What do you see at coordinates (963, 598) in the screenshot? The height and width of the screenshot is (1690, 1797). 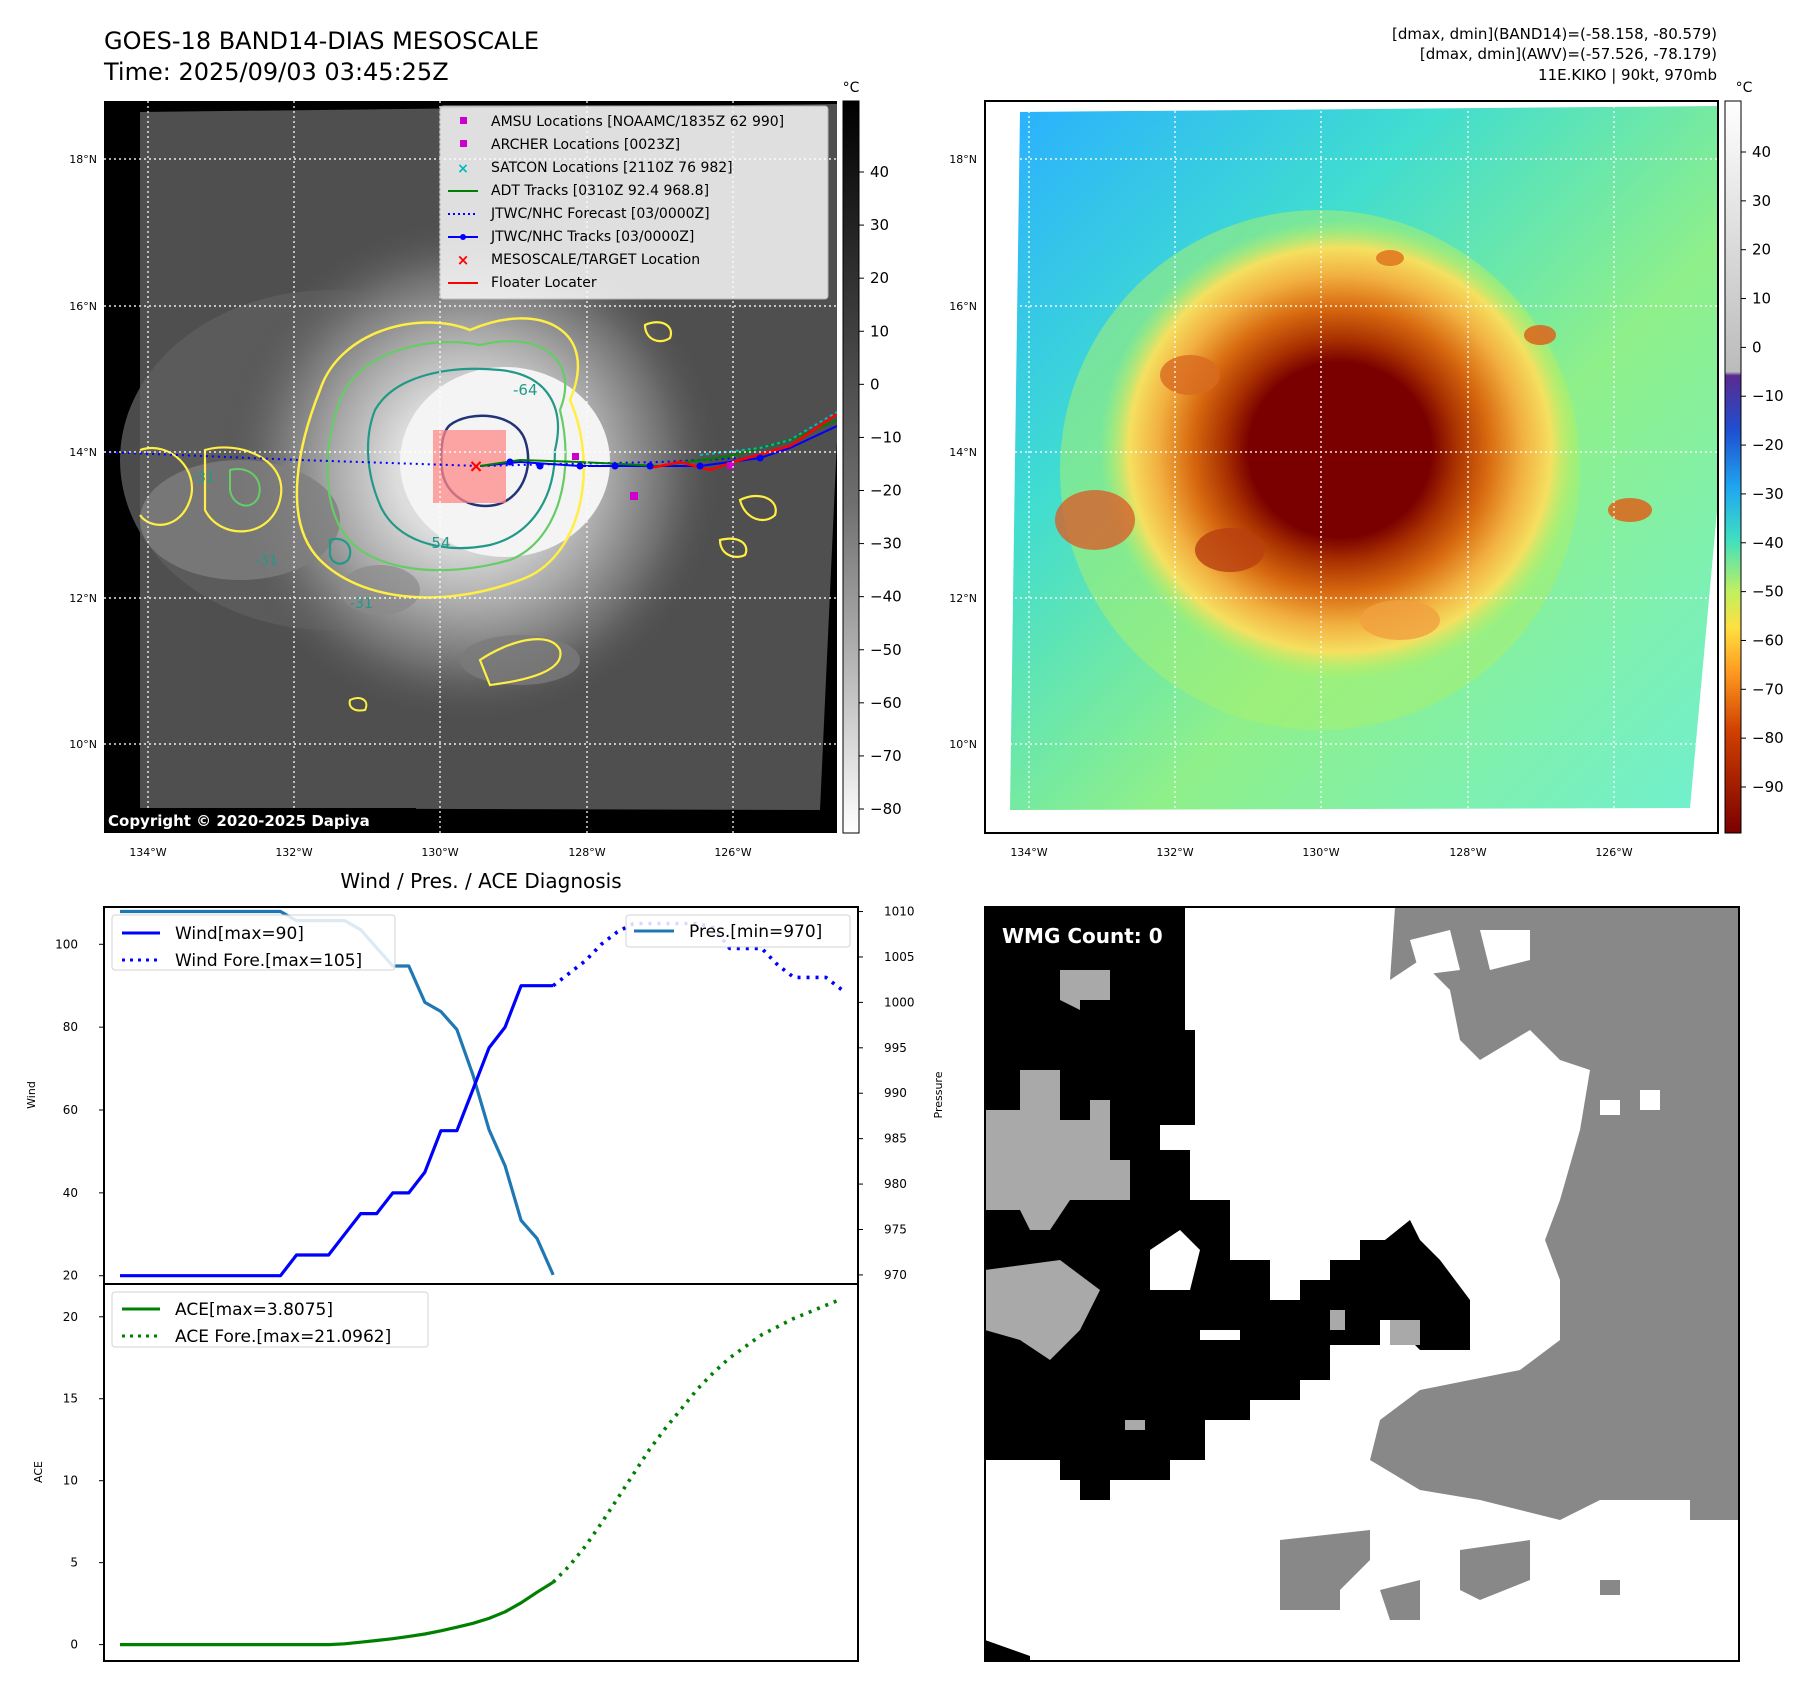 I see `awv-lat-12: 12°N` at bounding box center [963, 598].